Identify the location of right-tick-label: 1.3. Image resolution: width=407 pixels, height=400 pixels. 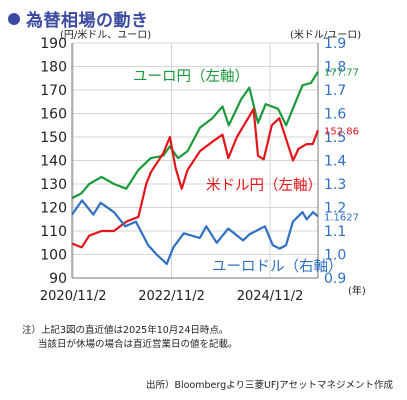
(335, 185).